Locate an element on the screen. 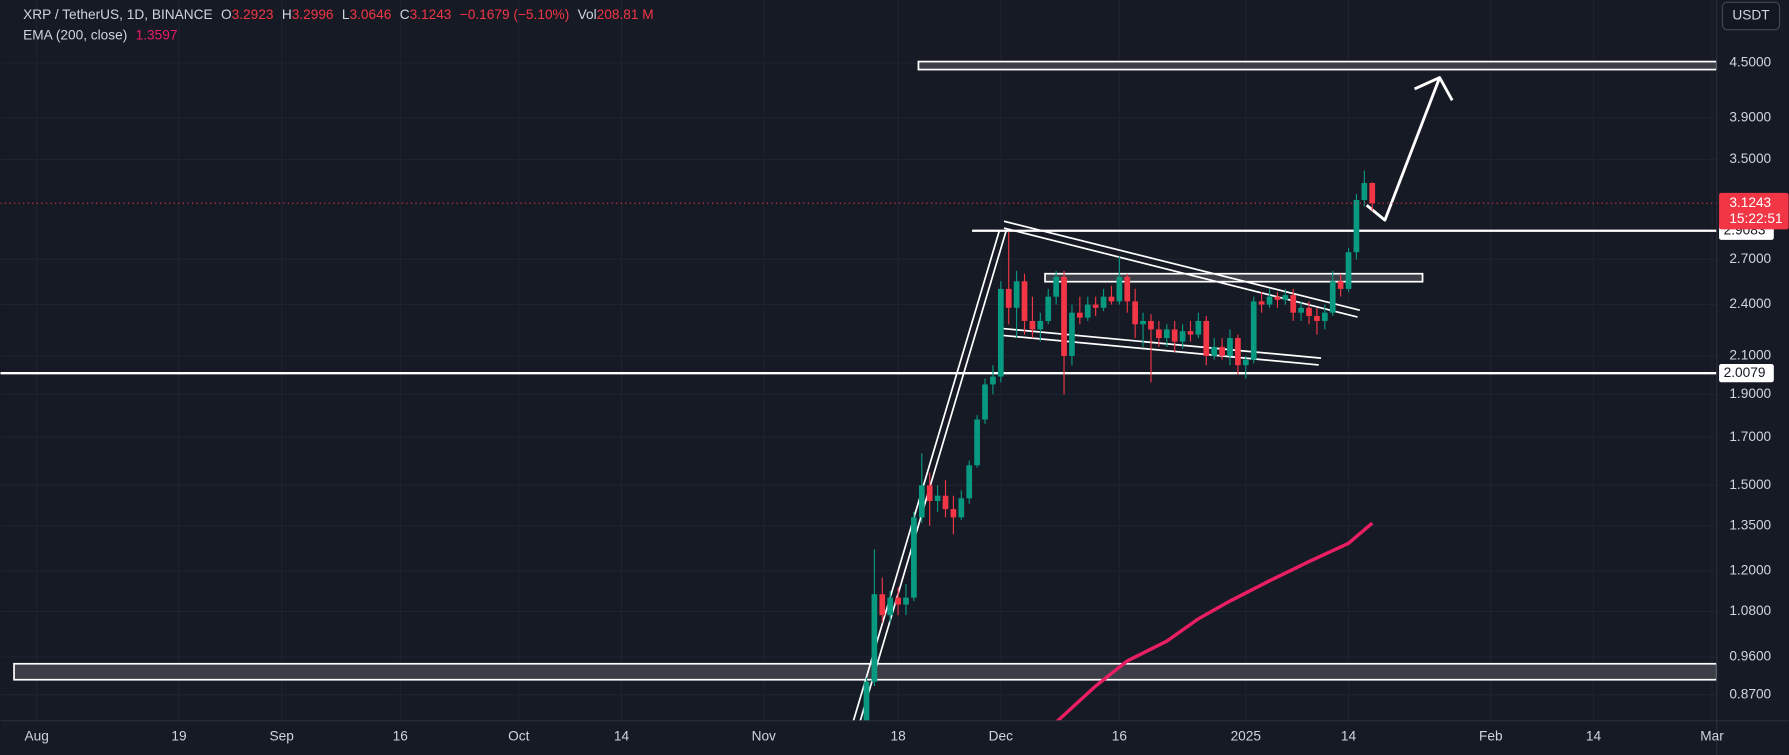  y-tick-label: 0.8700 is located at coordinates (1750, 693).